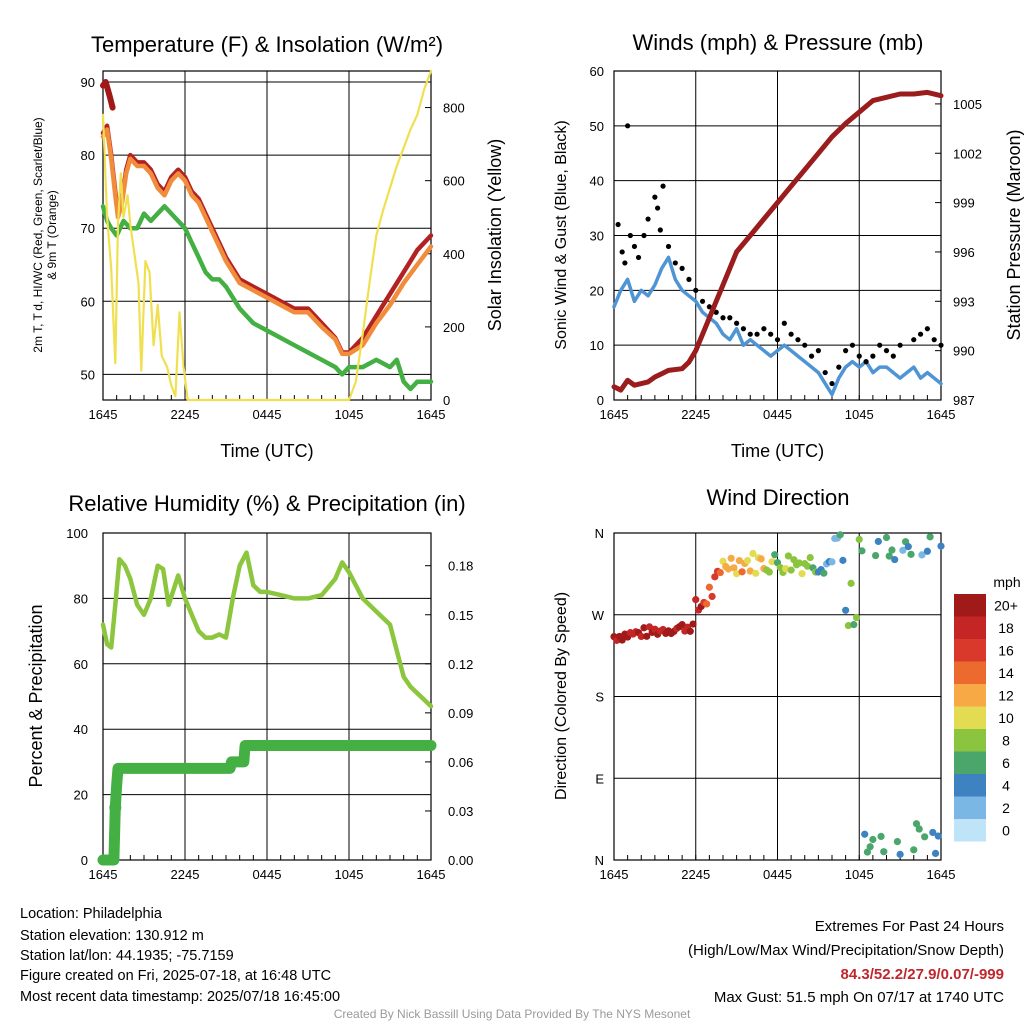  Describe the element at coordinates (777, 241) in the screenshot. I see `series-pressure` at that location.